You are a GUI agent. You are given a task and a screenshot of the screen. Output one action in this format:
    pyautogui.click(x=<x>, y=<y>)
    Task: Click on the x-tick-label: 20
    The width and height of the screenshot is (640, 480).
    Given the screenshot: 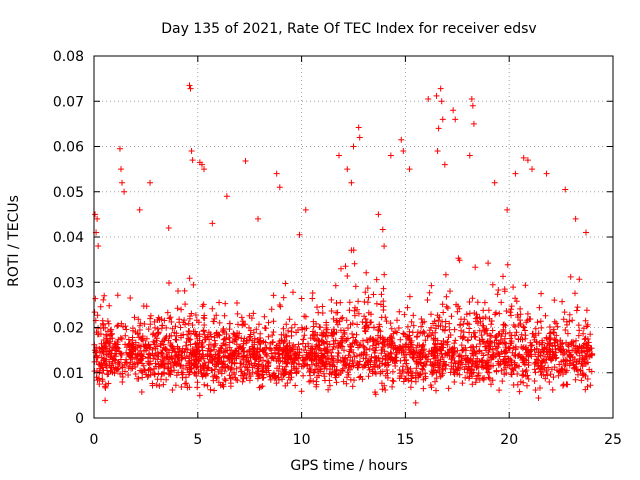 What is the action you would take?
    pyautogui.click(x=509, y=440)
    